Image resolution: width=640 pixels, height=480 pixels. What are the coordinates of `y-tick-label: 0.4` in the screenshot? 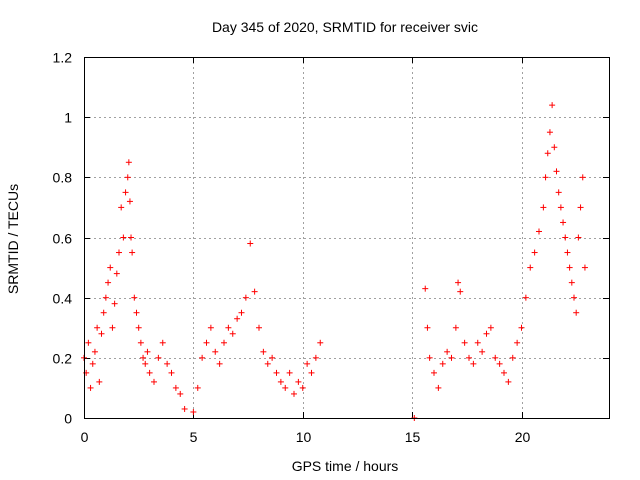 It's located at (63, 299).